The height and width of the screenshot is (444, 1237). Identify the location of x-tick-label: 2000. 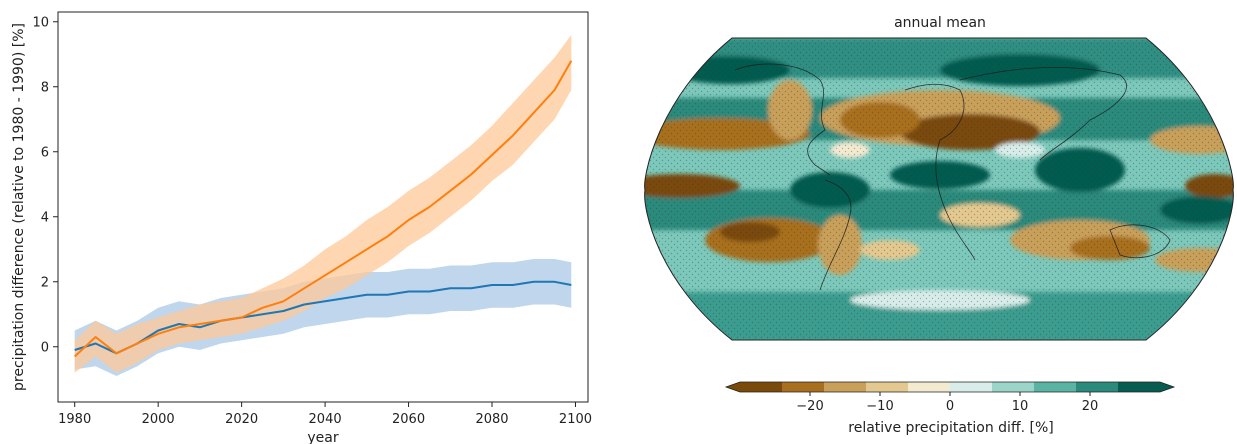
(158, 419).